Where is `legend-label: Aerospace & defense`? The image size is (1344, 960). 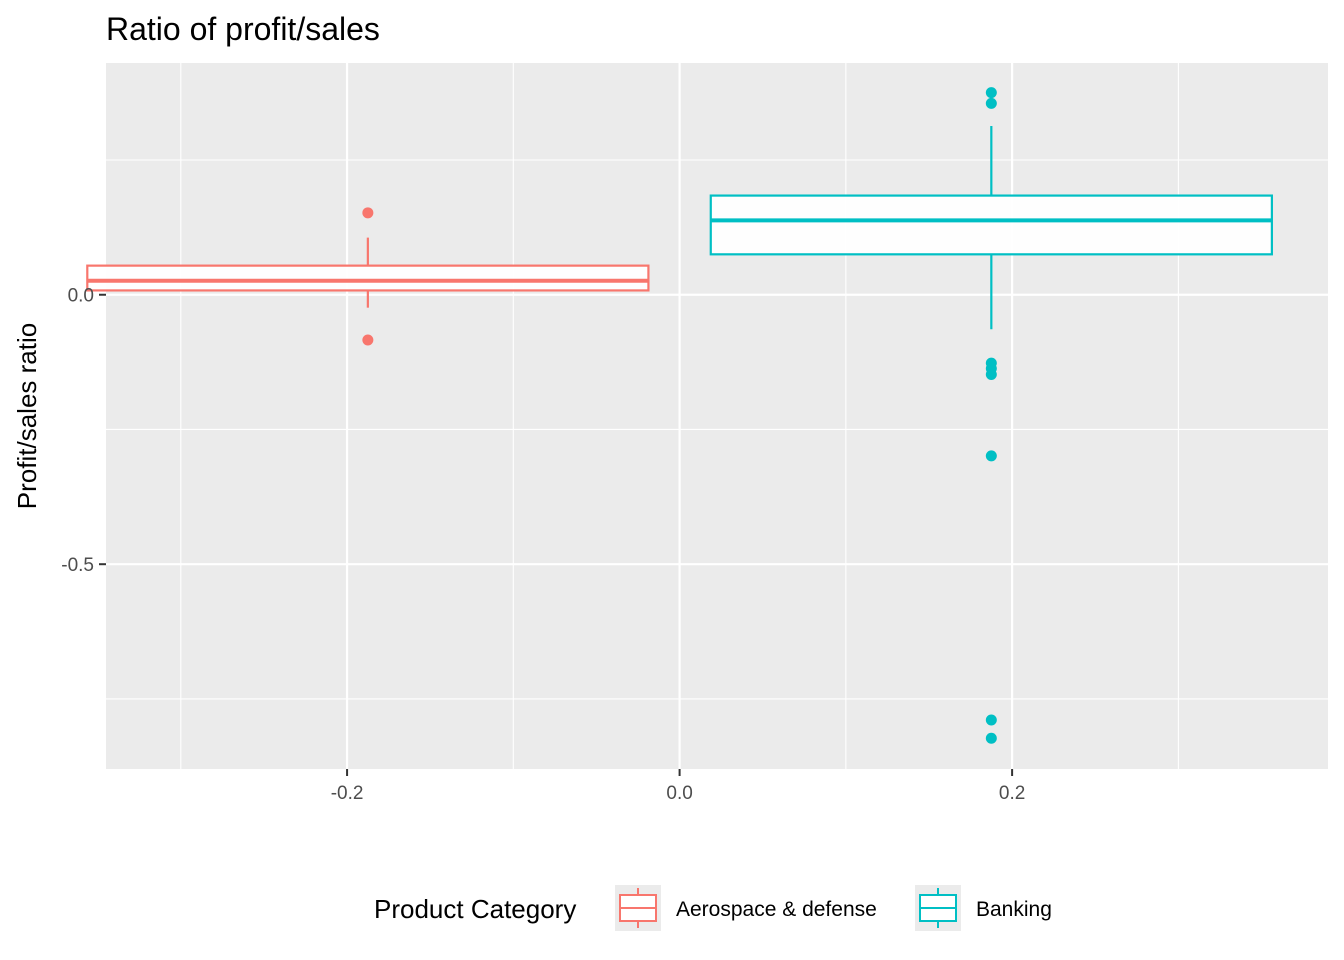
legend-label: Aerospace & defense is located at coordinates (776, 909).